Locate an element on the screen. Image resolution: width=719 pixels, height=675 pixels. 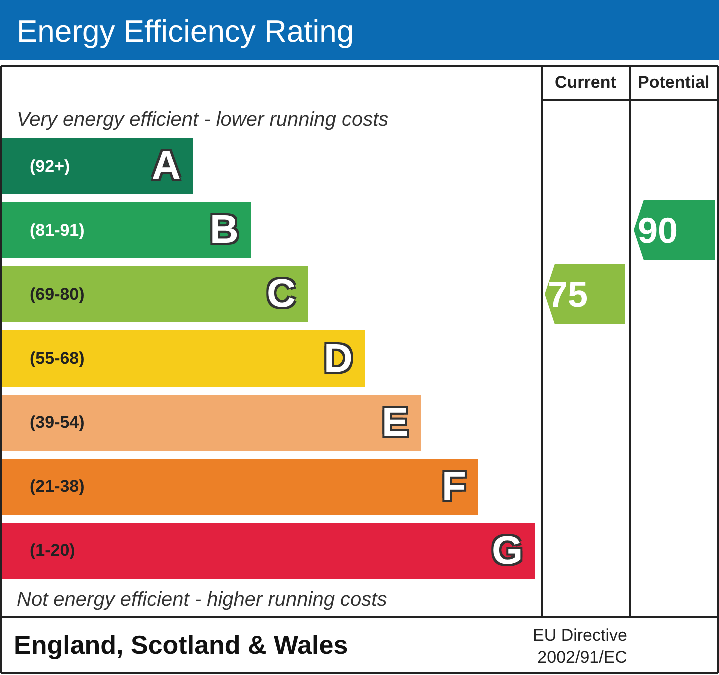
text: Not energy efficient - higher running costs is located at coordinates (202, 600).